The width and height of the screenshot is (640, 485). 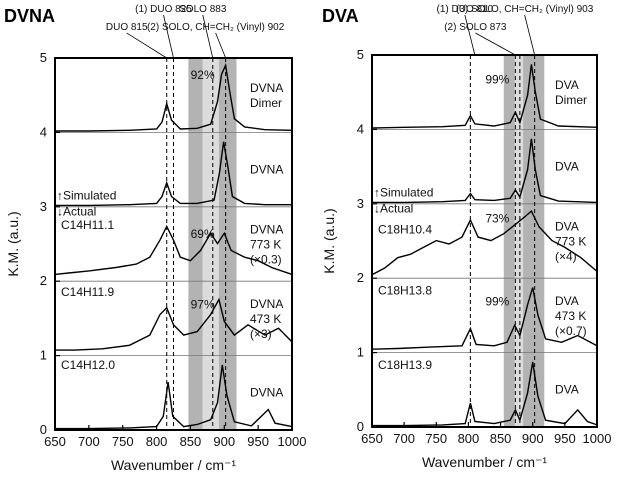 What do you see at coordinates (203, 75) in the screenshot?
I see `percent-label: 92%` at bounding box center [203, 75].